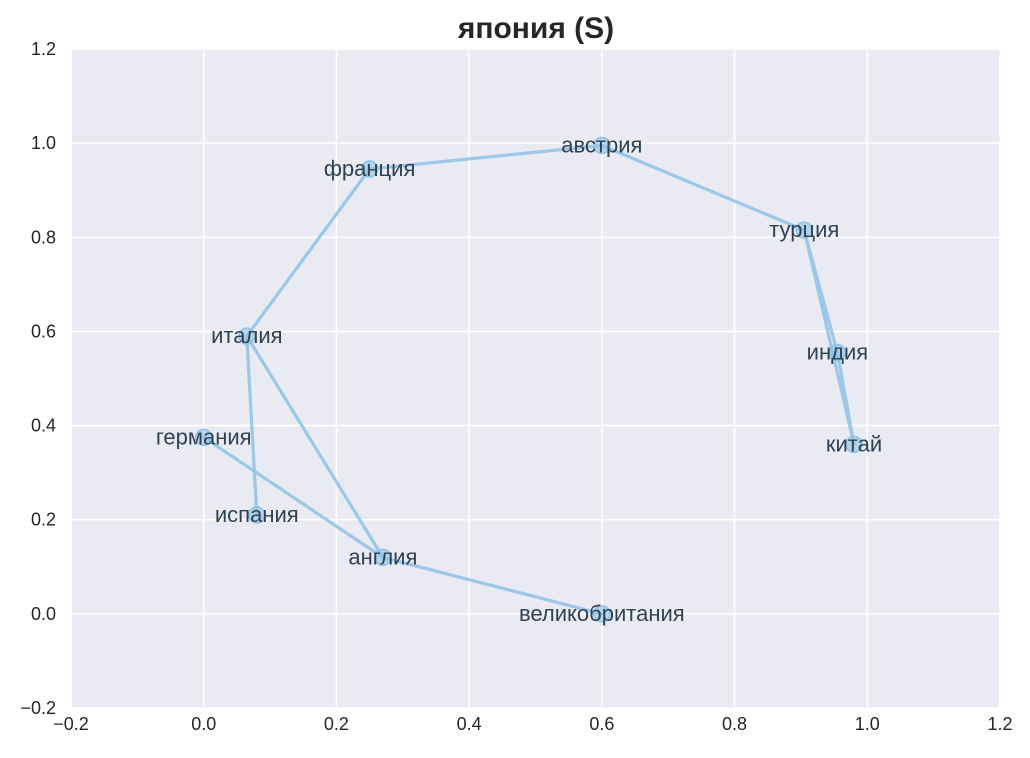 This screenshot has height=758, width=1030. I want to click on point-label: франция, so click(370, 168).